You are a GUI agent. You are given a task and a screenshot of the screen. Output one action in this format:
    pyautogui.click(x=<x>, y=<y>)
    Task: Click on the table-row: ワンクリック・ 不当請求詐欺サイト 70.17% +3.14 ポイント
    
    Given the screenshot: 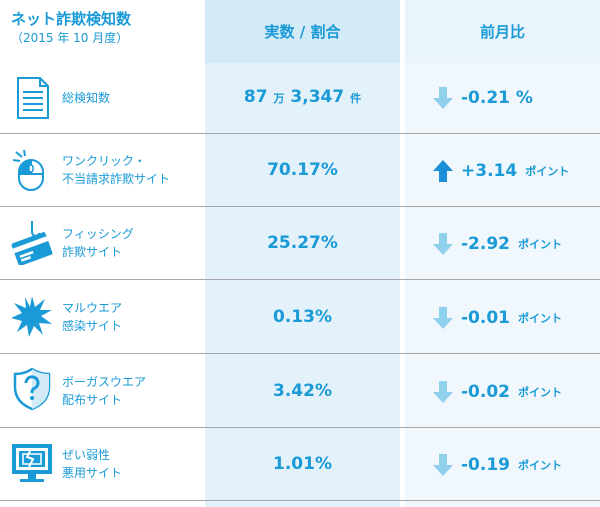 What is the action you would take?
    pyautogui.click(x=300, y=170)
    